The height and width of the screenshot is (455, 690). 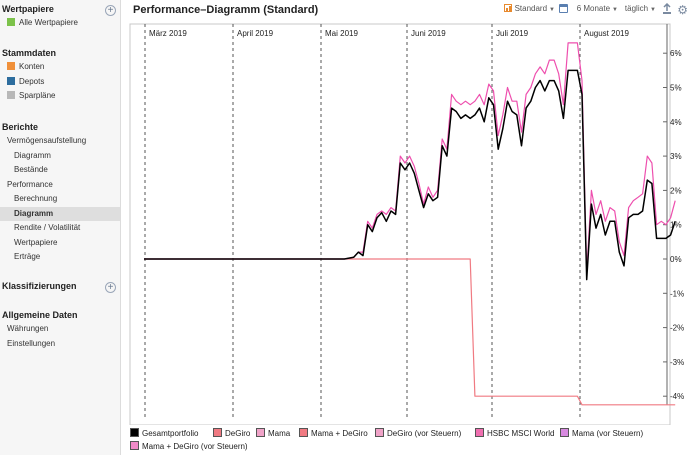 What do you see at coordinates (677, 362) in the screenshot?
I see `y-tick-label: -3%` at bounding box center [677, 362].